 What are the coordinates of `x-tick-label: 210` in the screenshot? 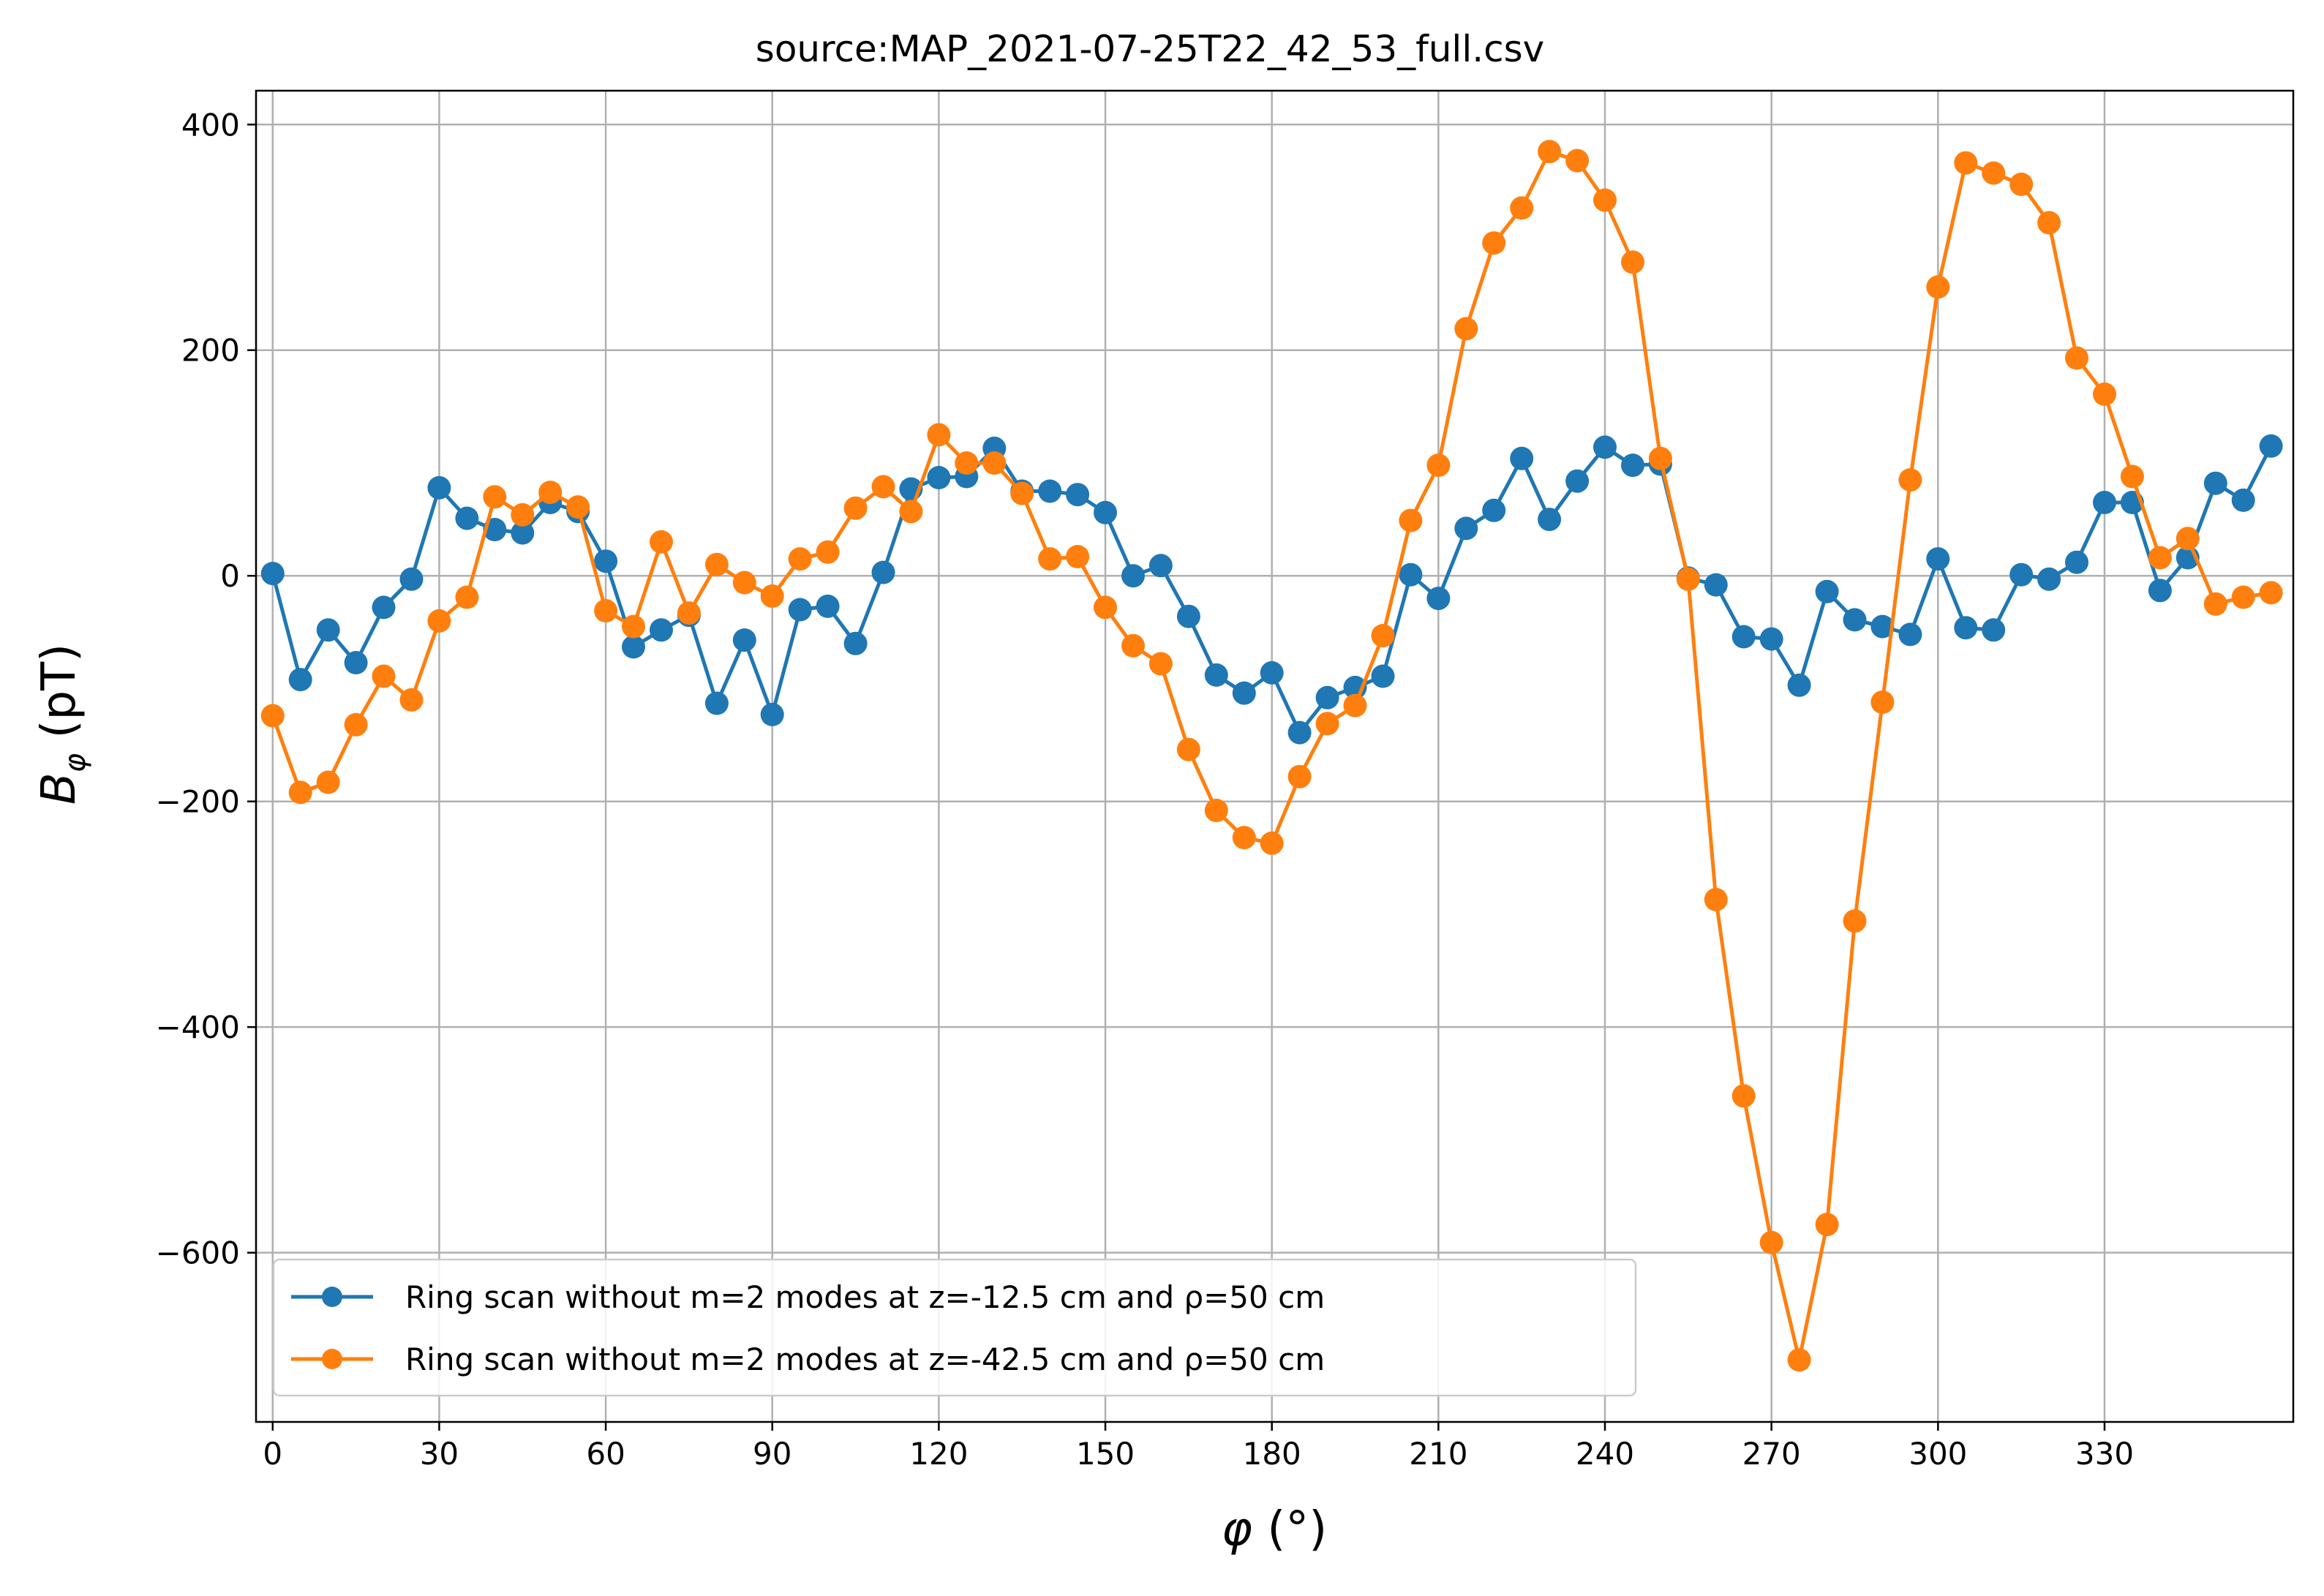 It's located at (1438, 1454).